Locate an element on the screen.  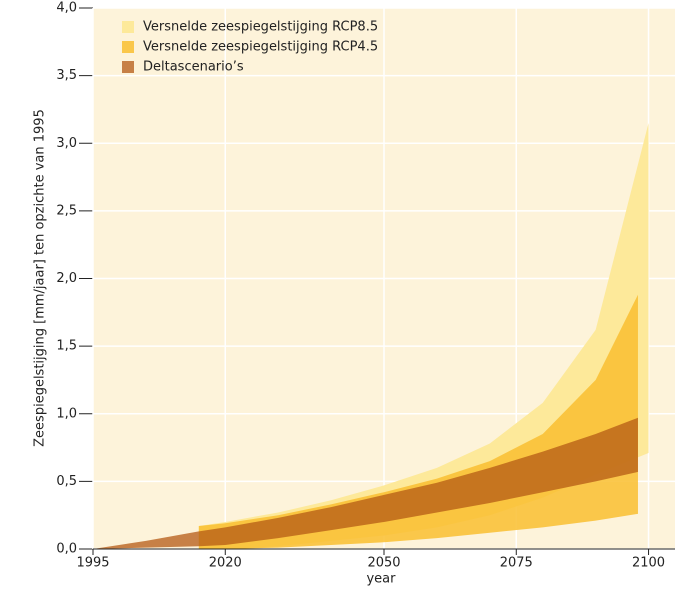
x-tick-label: 2050 is located at coordinates (383, 563).